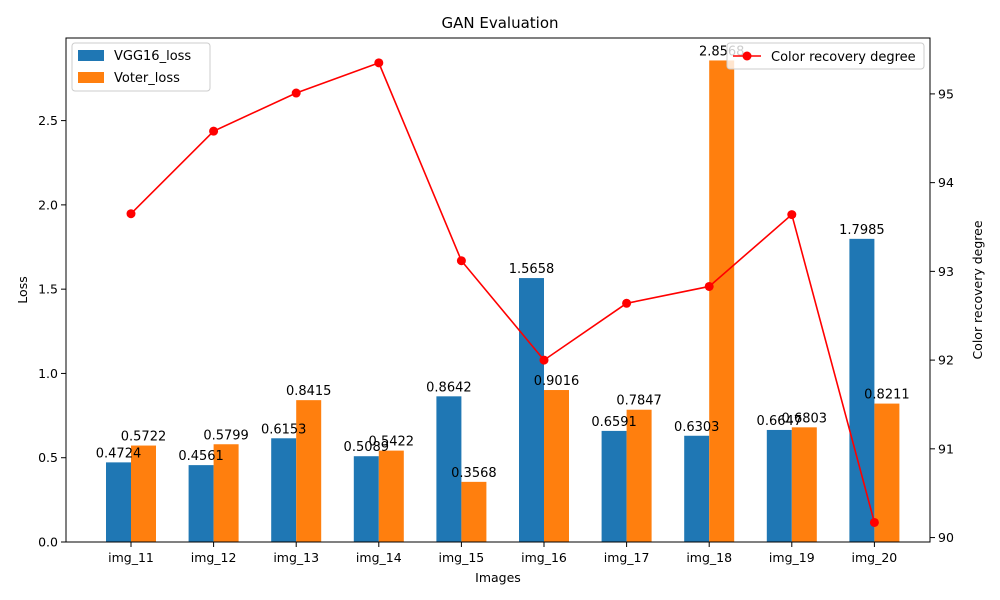  Describe the element at coordinates (544, 557) in the screenshot. I see `x-tick-label: img_16` at that location.